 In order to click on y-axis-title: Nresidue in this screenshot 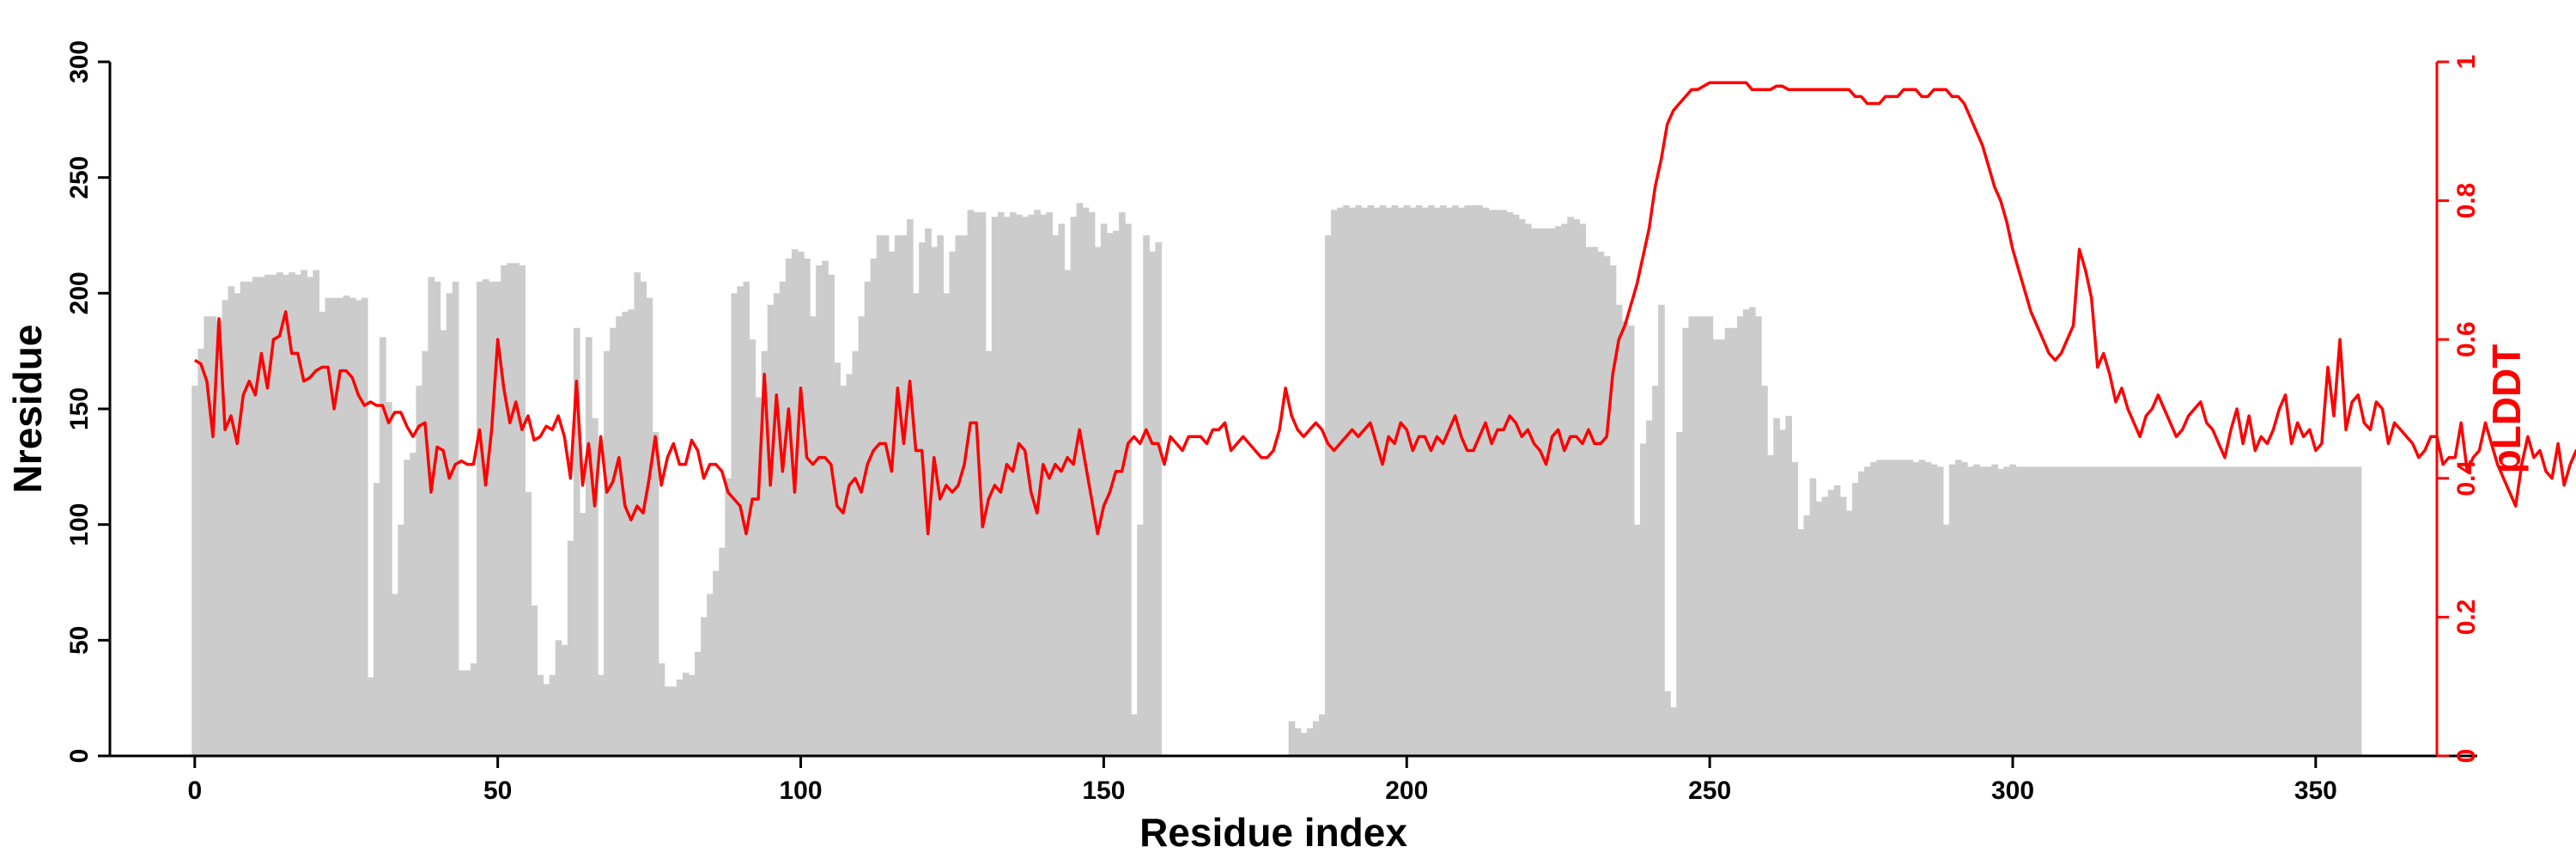, I will do `click(28, 409)`.